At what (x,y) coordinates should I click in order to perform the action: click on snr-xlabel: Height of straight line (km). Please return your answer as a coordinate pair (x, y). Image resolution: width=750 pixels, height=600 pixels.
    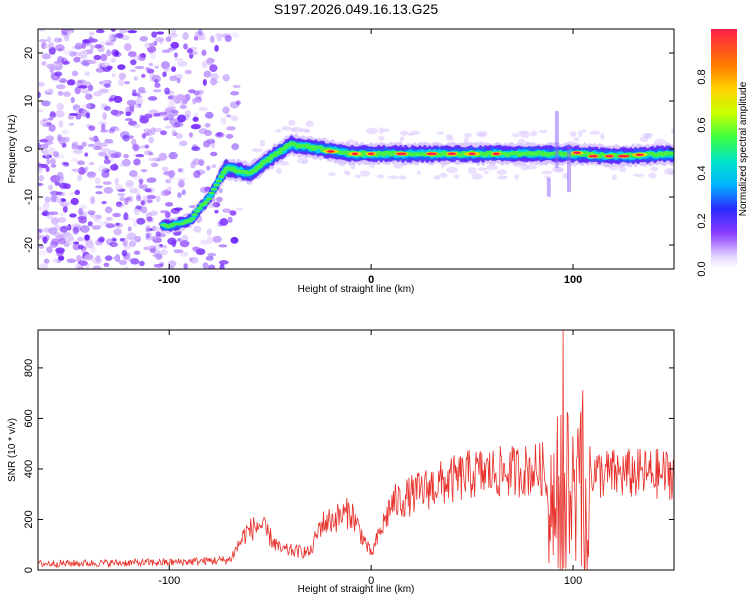
    Looking at the image, I should click on (356, 589).